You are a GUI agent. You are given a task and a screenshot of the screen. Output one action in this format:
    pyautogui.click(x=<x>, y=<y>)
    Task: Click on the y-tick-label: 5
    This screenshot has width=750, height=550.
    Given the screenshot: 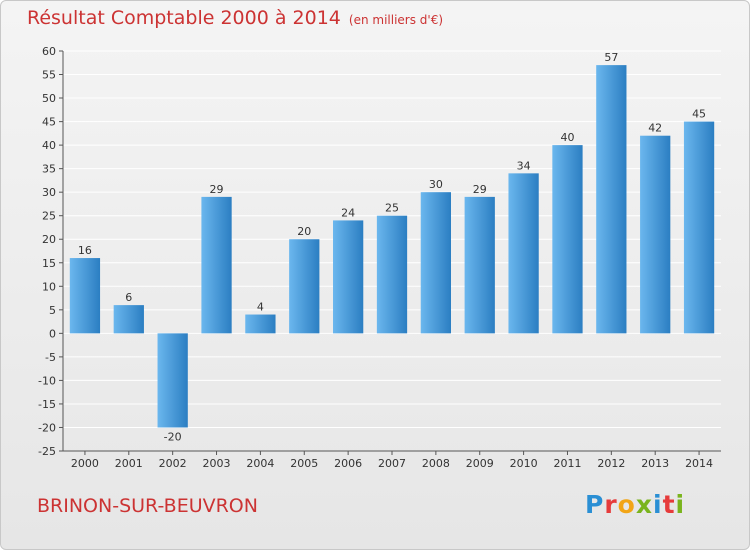 What is the action you would take?
    pyautogui.click(x=52, y=310)
    